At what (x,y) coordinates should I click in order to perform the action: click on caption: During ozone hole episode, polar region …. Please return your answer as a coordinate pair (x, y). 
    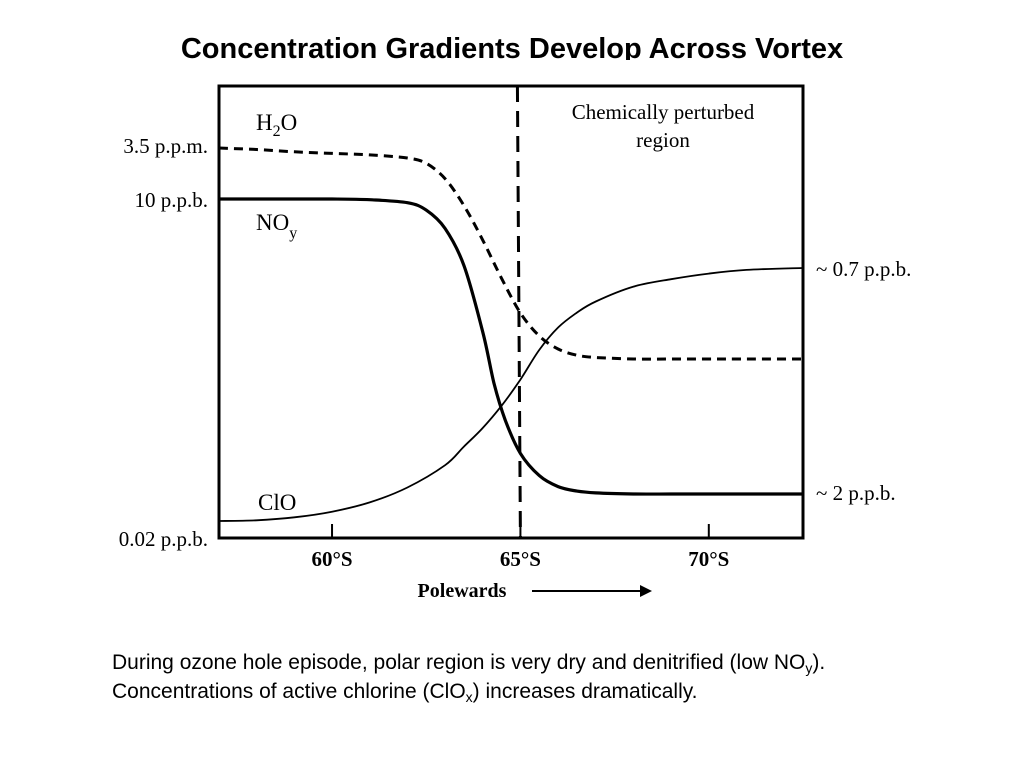
    Looking at the image, I should click on (502, 677).